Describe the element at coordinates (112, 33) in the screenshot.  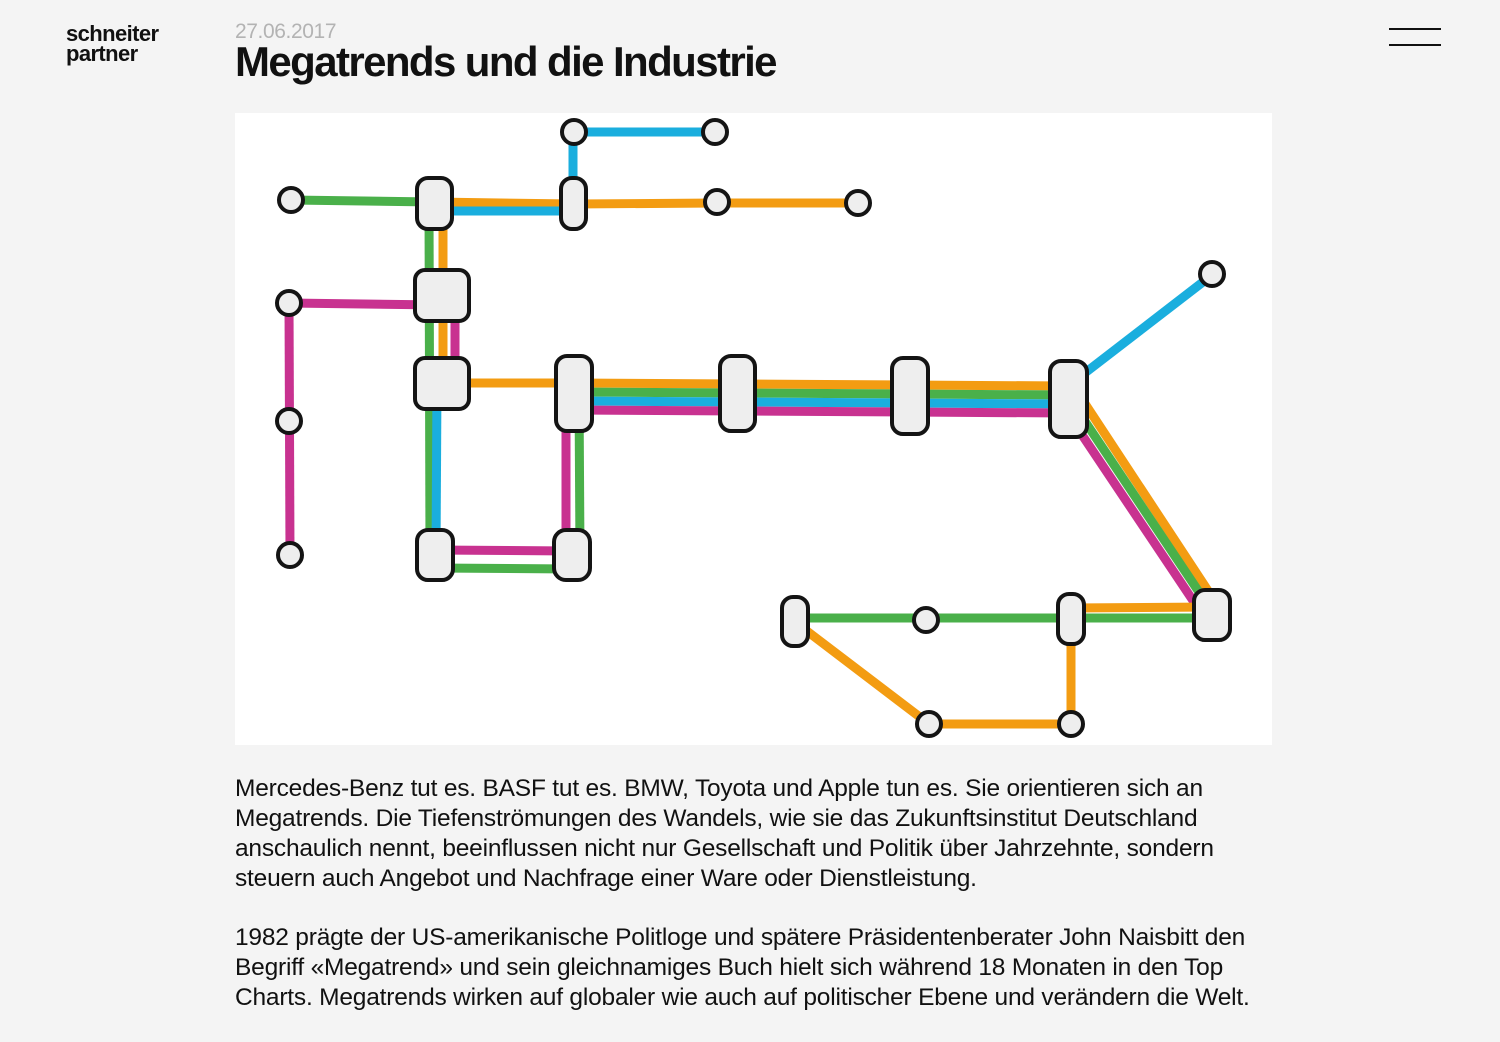
I see `logo-line-1: schneiter` at that location.